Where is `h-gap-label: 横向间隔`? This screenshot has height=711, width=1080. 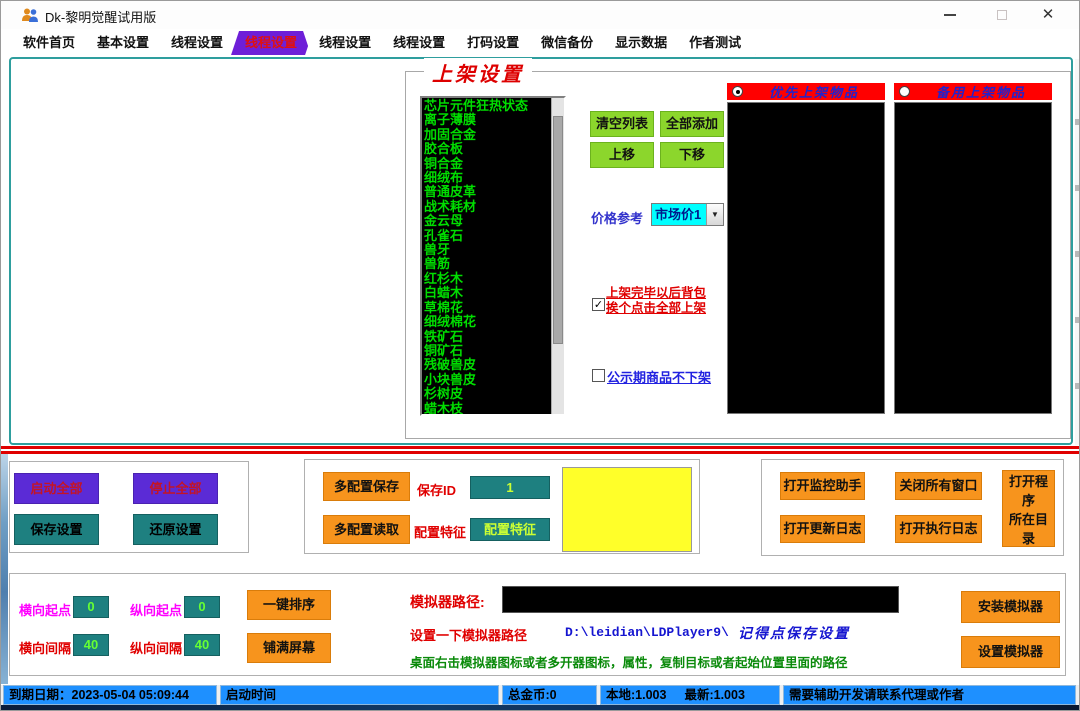 h-gap-label: 横向间隔 is located at coordinates (45, 648).